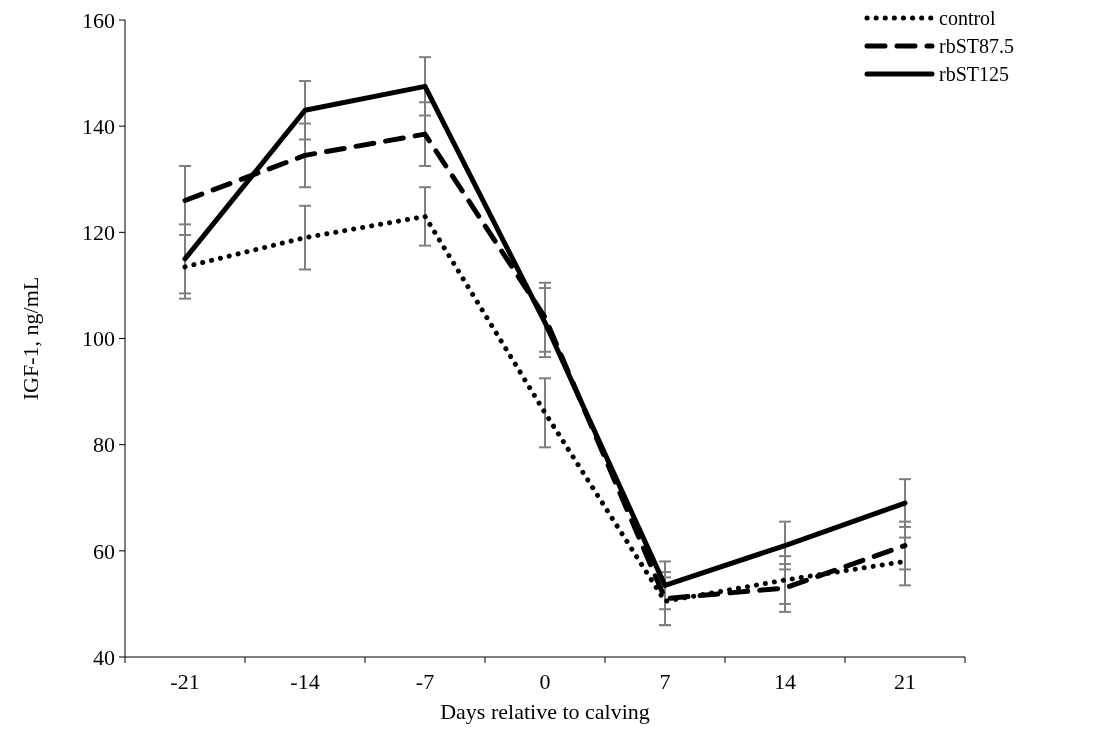  What do you see at coordinates (98, 126) in the screenshot?
I see `y-tick-label: 140` at bounding box center [98, 126].